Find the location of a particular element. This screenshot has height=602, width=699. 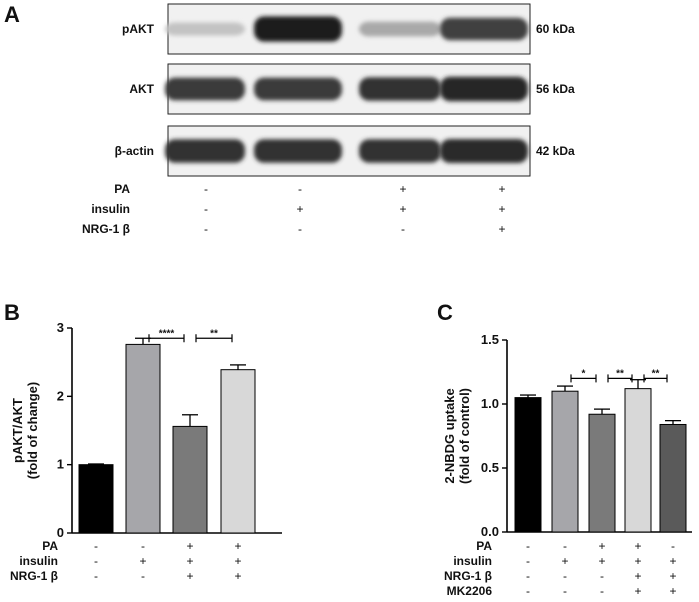

y-tick-label: 3 is located at coordinates (60, 327).